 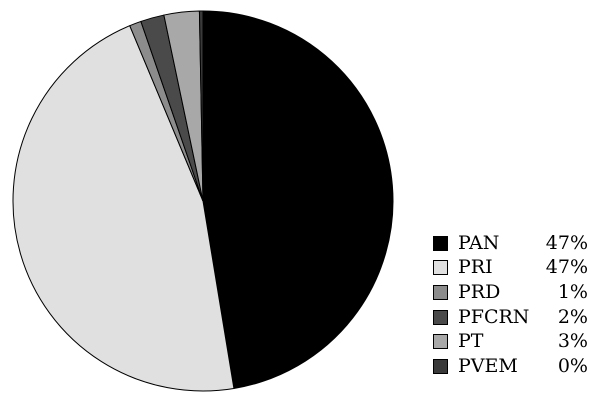 What do you see at coordinates (471, 341) in the screenshot?
I see `legend-label: PT` at bounding box center [471, 341].